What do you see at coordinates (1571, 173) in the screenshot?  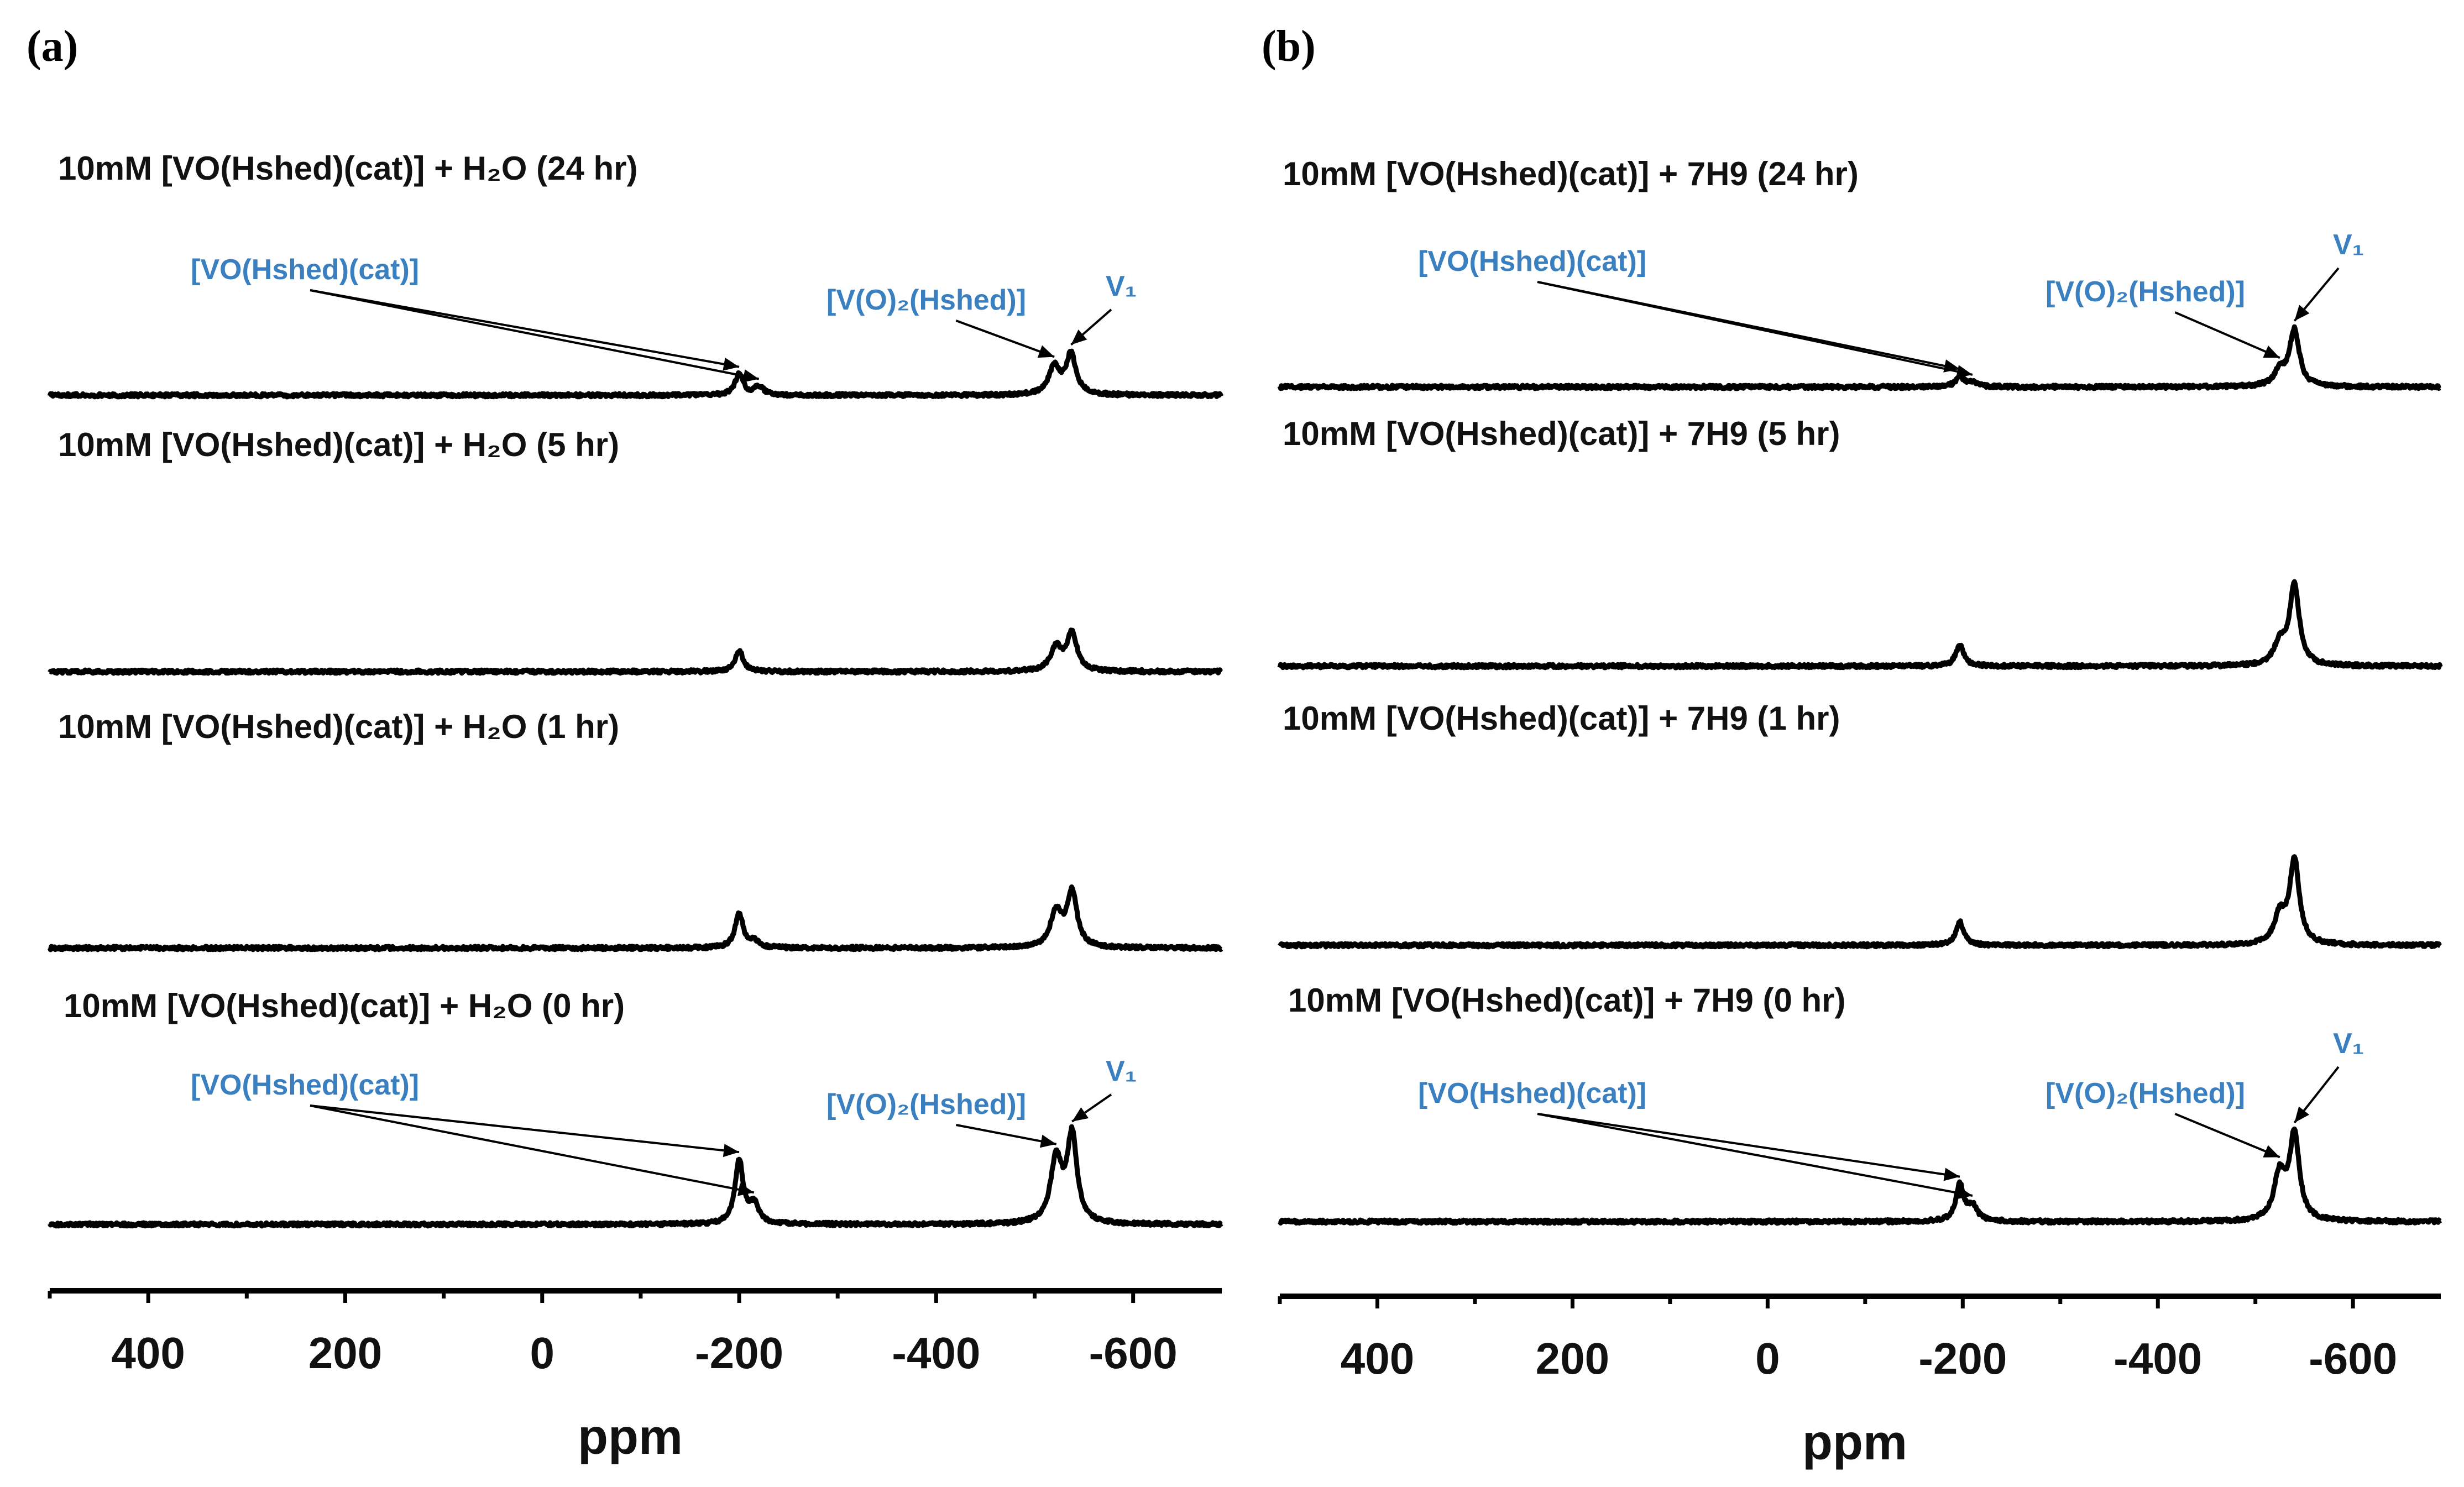 I see `trace-label: 10mM [VO(Hshed)(cat)] + 7H9 (24 hr)` at bounding box center [1571, 173].